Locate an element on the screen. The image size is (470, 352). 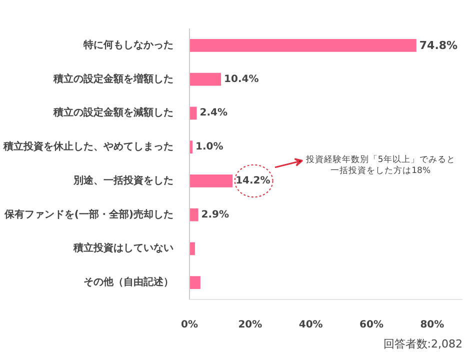
data-label: 10.4% is located at coordinates (241, 79).